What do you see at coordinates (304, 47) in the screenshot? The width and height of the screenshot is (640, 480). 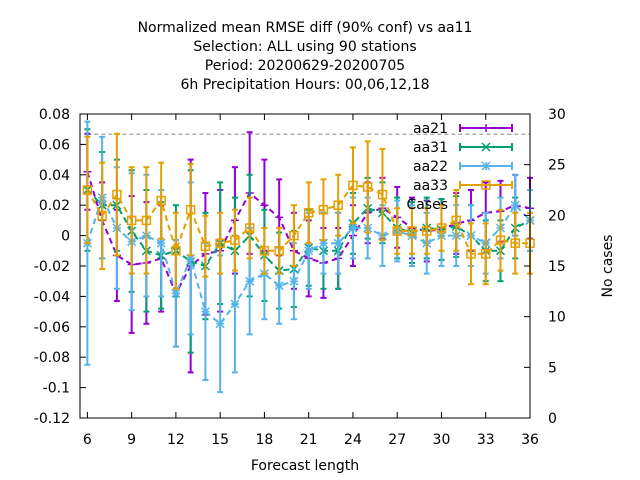 I see `title-line-2: Selection: ALL using 90 stations` at bounding box center [304, 47].